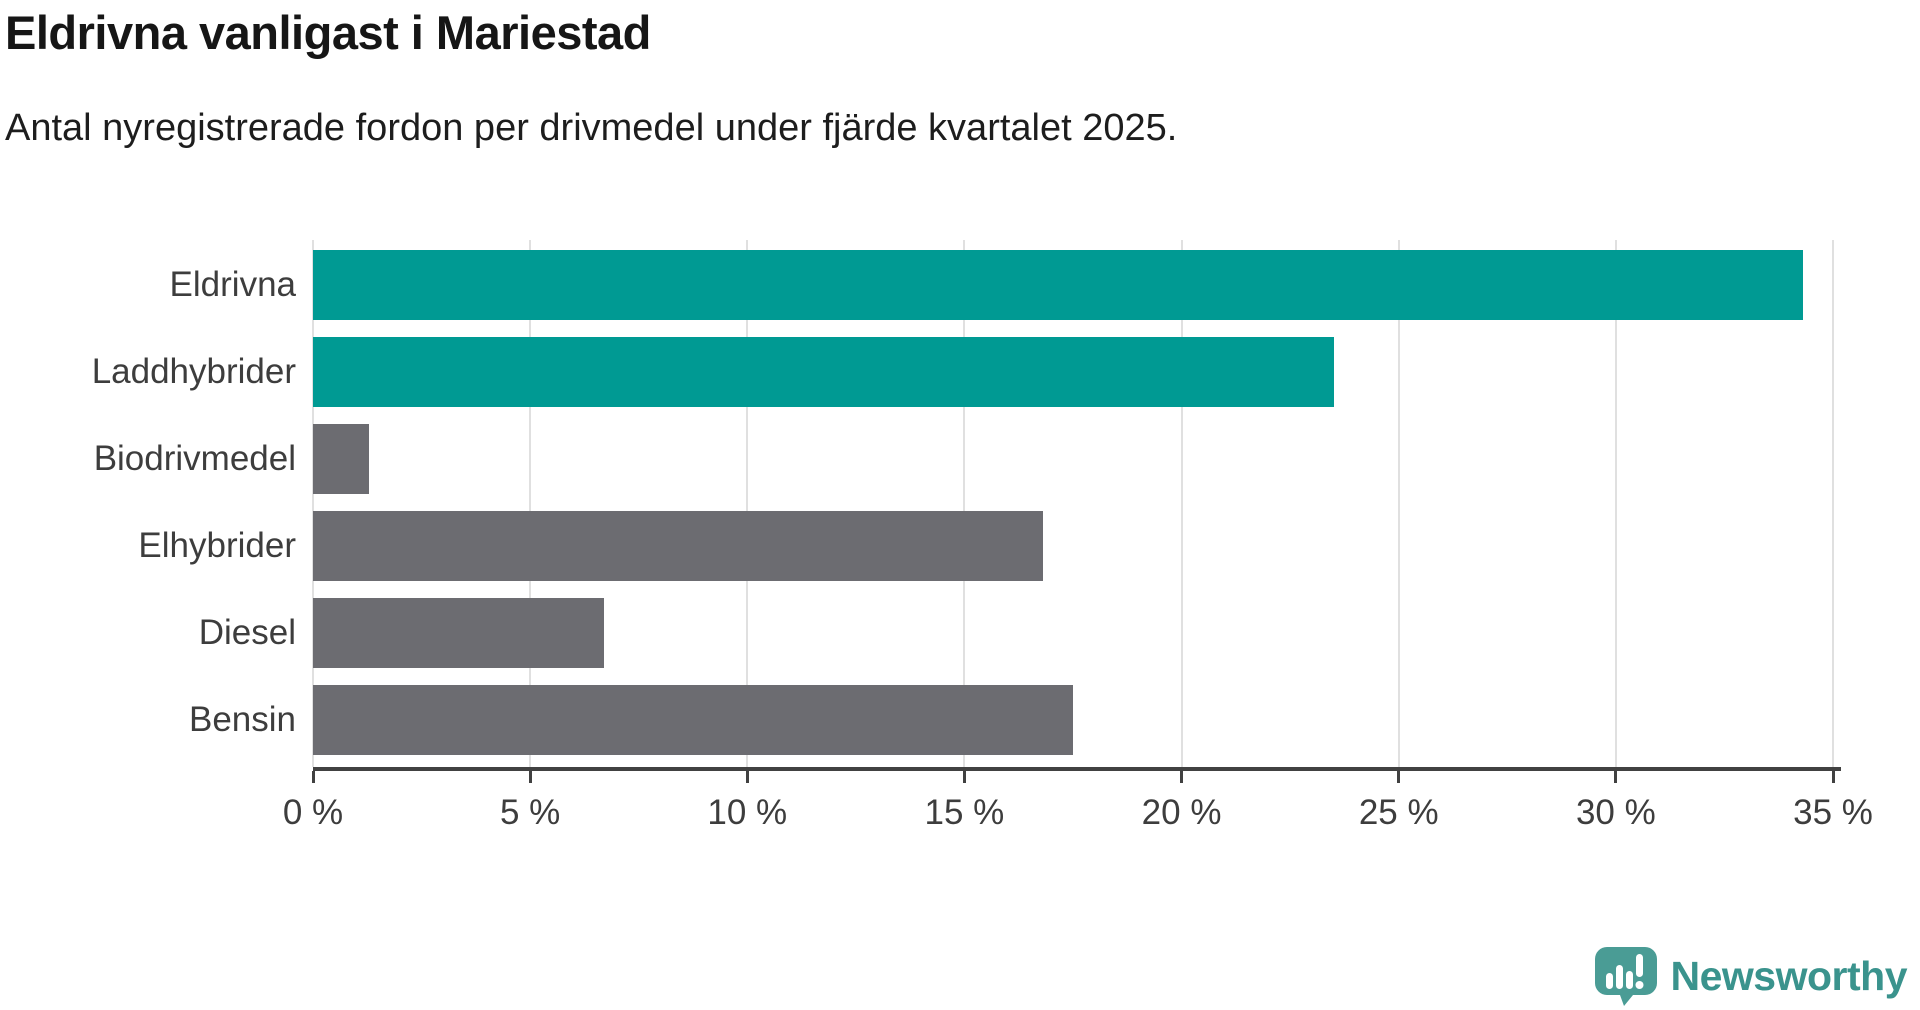  What do you see at coordinates (247, 632) in the screenshot?
I see `category-label: Diesel` at bounding box center [247, 632].